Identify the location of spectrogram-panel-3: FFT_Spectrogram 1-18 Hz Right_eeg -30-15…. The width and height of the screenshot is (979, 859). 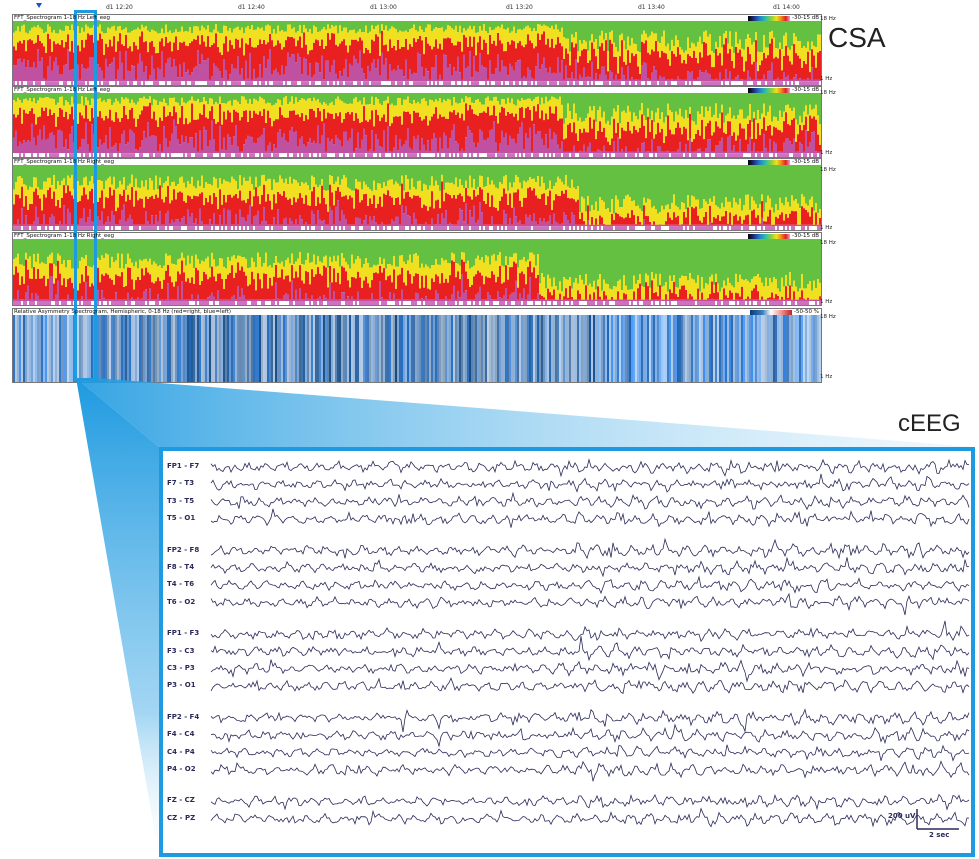
(417, 194).